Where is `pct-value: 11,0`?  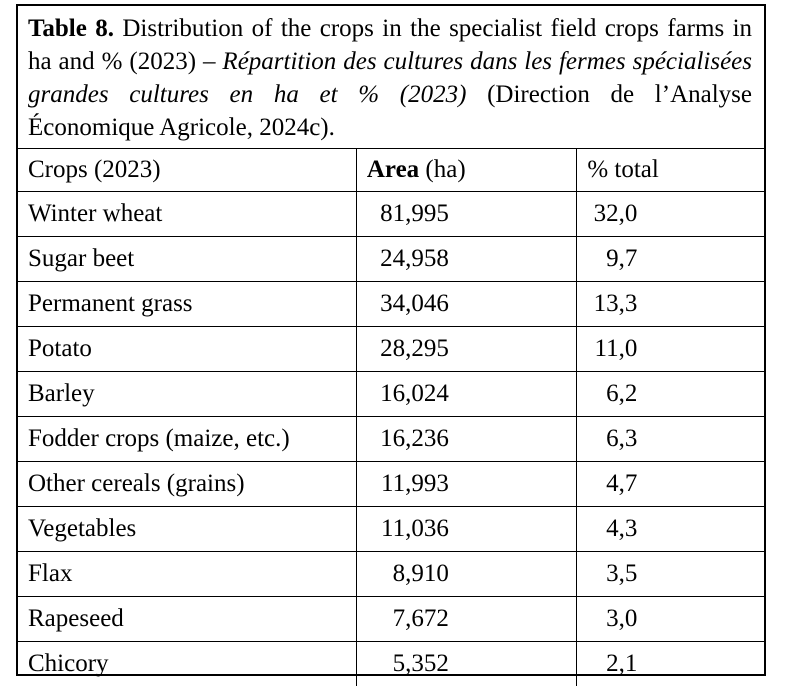 pct-value: 11,0 is located at coordinates (616, 348).